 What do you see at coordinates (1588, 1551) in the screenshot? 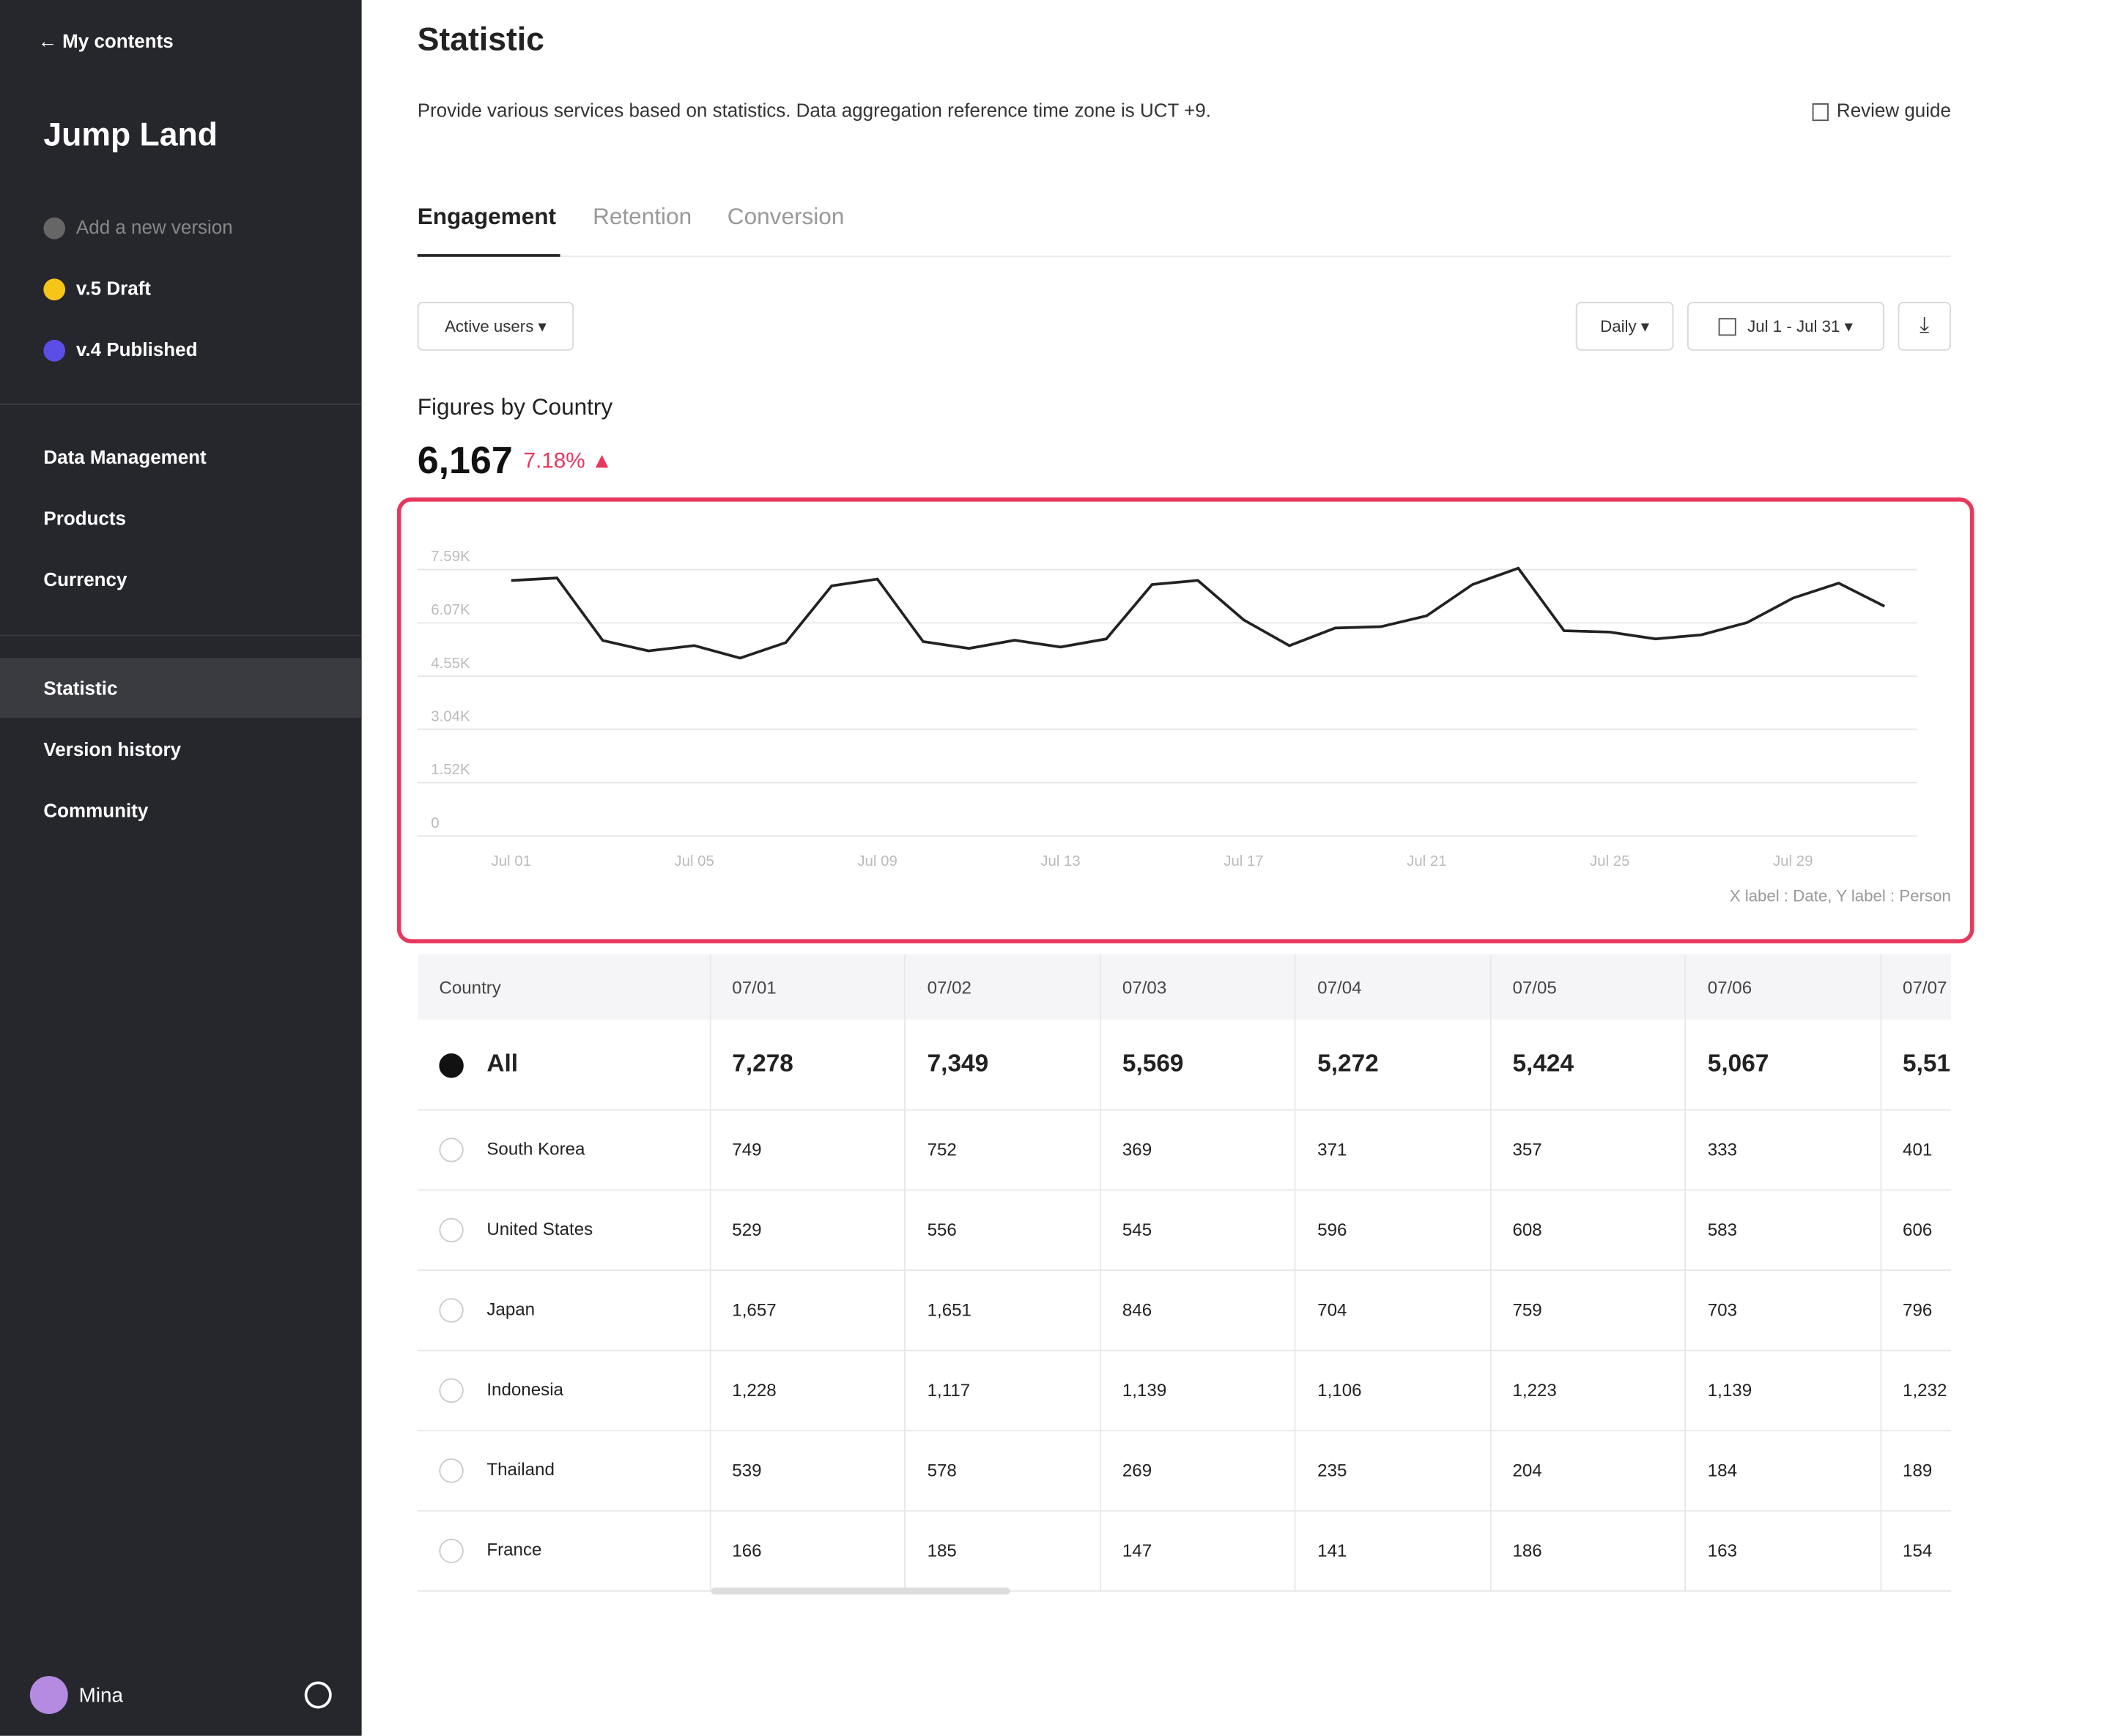
I see `table-cell: 186` at bounding box center [1588, 1551].